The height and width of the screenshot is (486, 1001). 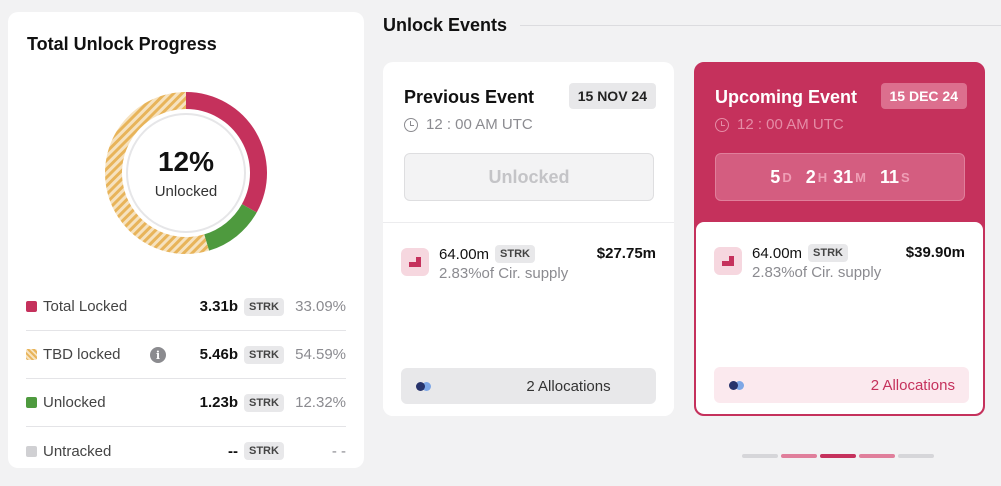 I want to click on legend-percent: 54.59%, so click(x=320, y=354).